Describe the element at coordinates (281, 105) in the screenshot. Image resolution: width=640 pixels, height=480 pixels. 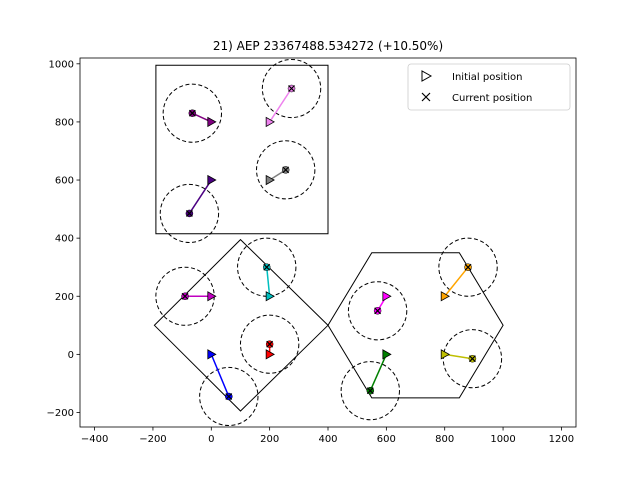
I see `turbine-1-path` at that location.